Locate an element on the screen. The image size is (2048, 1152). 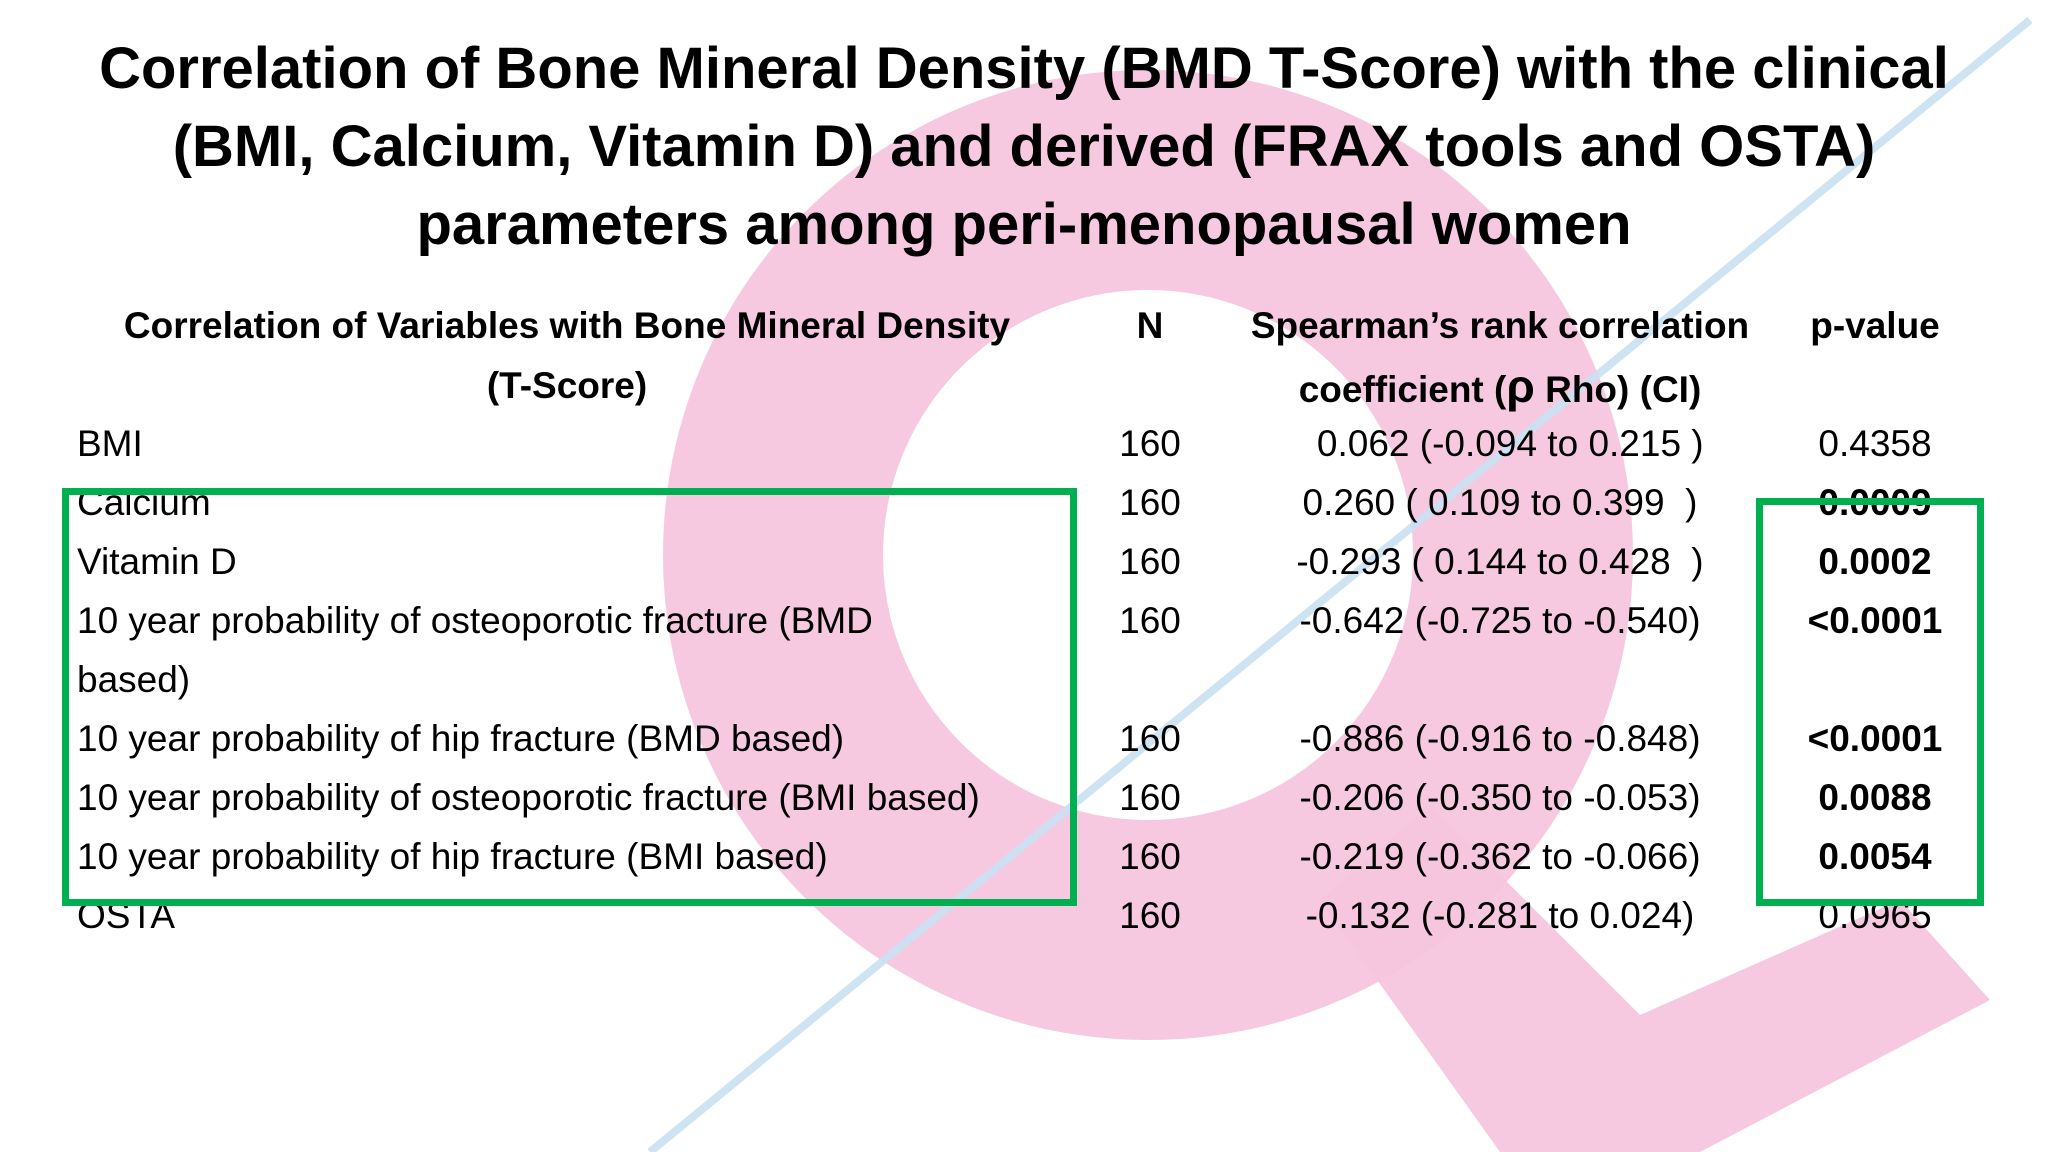
highlight-box-p-values is located at coordinates (1870, 702).